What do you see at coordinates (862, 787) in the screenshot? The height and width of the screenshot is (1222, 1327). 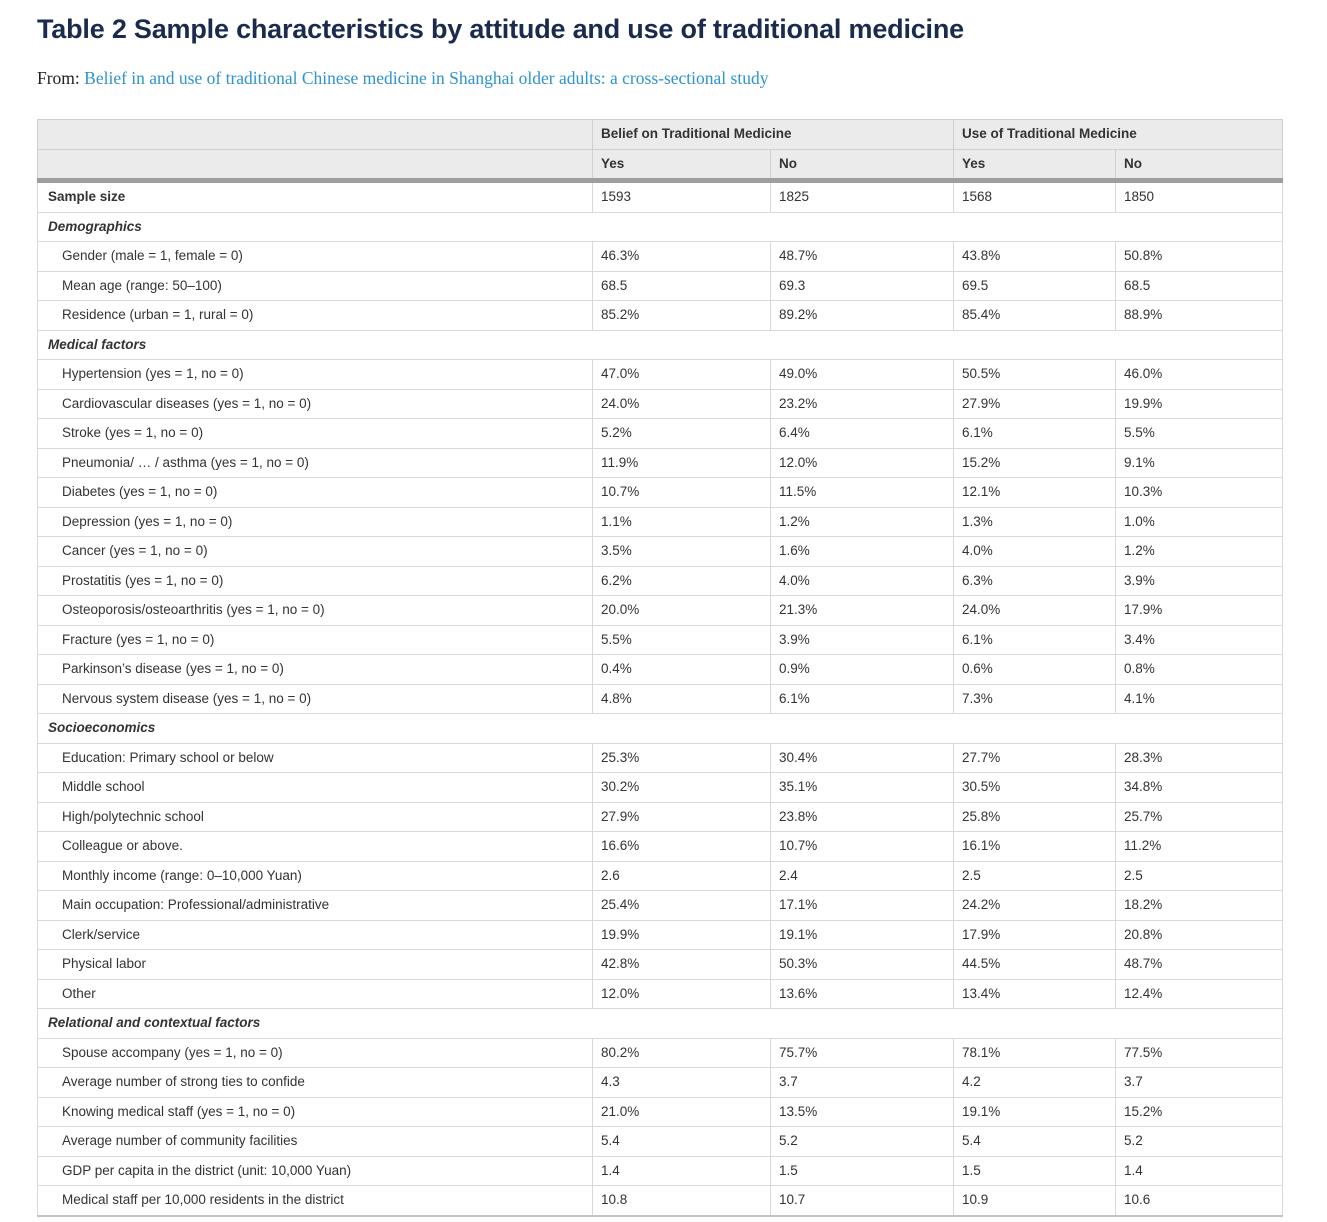 I see `cell-value: 35.1%` at bounding box center [862, 787].